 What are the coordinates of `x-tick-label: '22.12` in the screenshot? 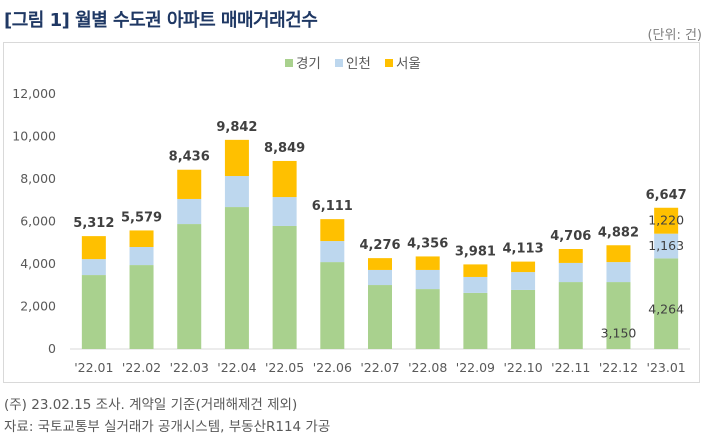 It's located at (618, 367).